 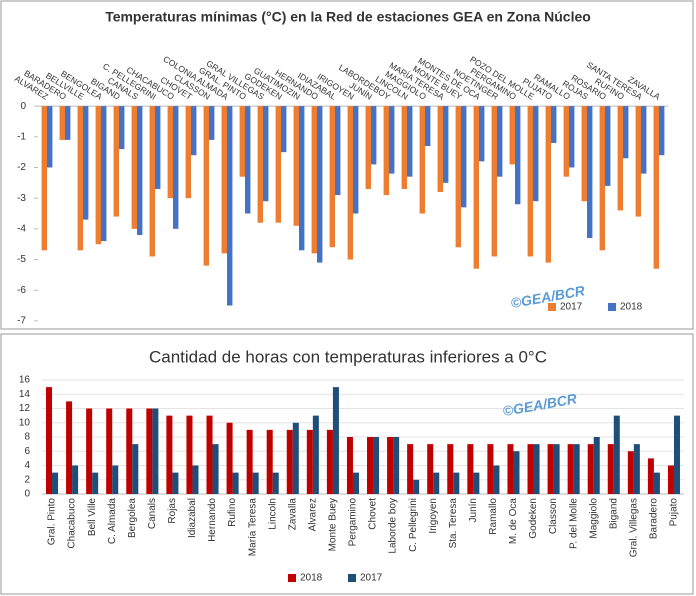 What do you see at coordinates (272, 514) in the screenshot?
I see `x-tick-label: Lincoln` at bounding box center [272, 514].